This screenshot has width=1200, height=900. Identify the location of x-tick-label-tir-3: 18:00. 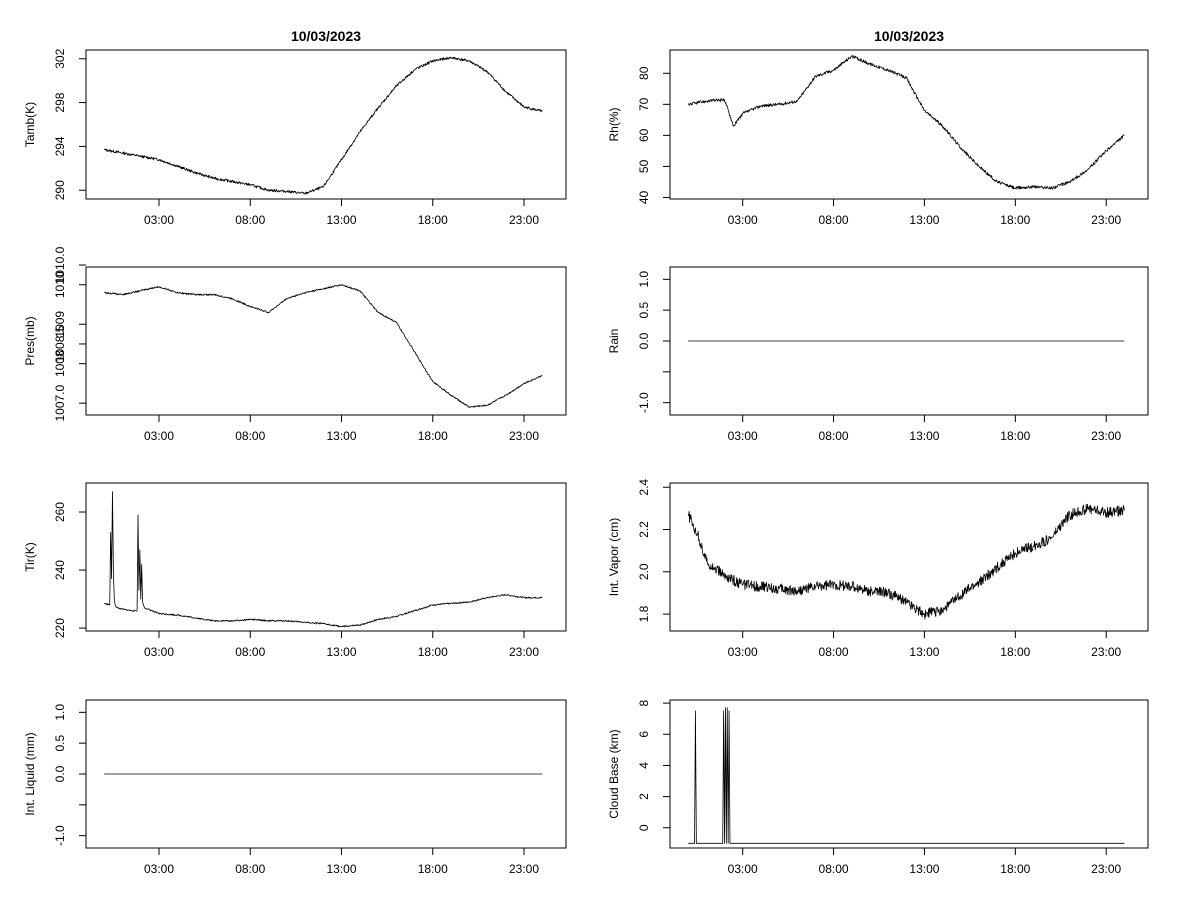
(433, 652).